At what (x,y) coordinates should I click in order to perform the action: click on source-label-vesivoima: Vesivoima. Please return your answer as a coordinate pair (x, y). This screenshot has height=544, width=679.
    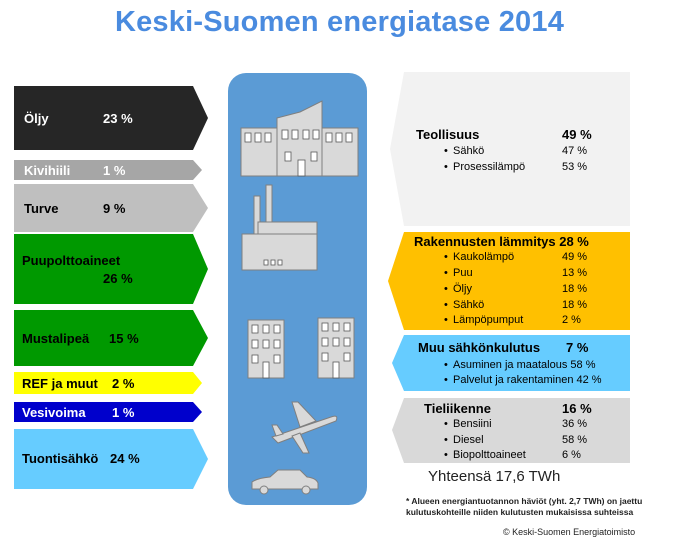
    Looking at the image, I should click on (54, 412).